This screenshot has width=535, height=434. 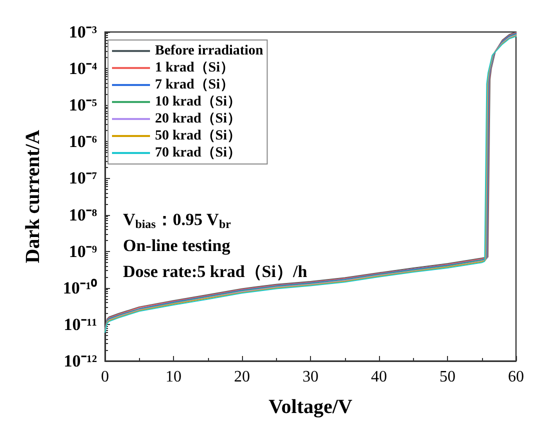 What do you see at coordinates (82, 68) in the screenshot?
I see `y-tick-label: 10⁻⁴` at bounding box center [82, 68].